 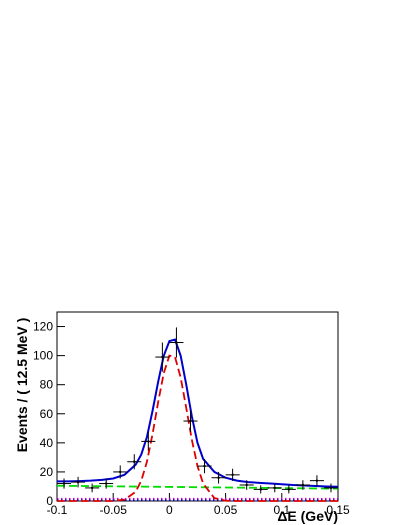 I want to click on y-tick-label: 80, so click(x=47, y=385).